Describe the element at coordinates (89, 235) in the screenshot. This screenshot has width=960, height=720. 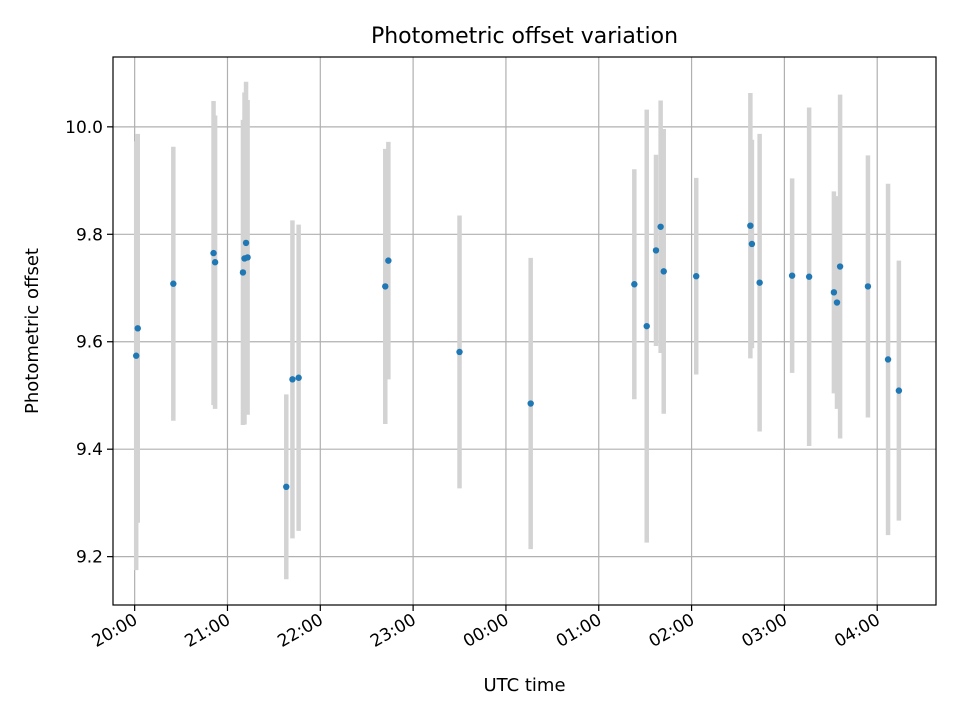
I see `y-tick-label: 9.8` at that location.